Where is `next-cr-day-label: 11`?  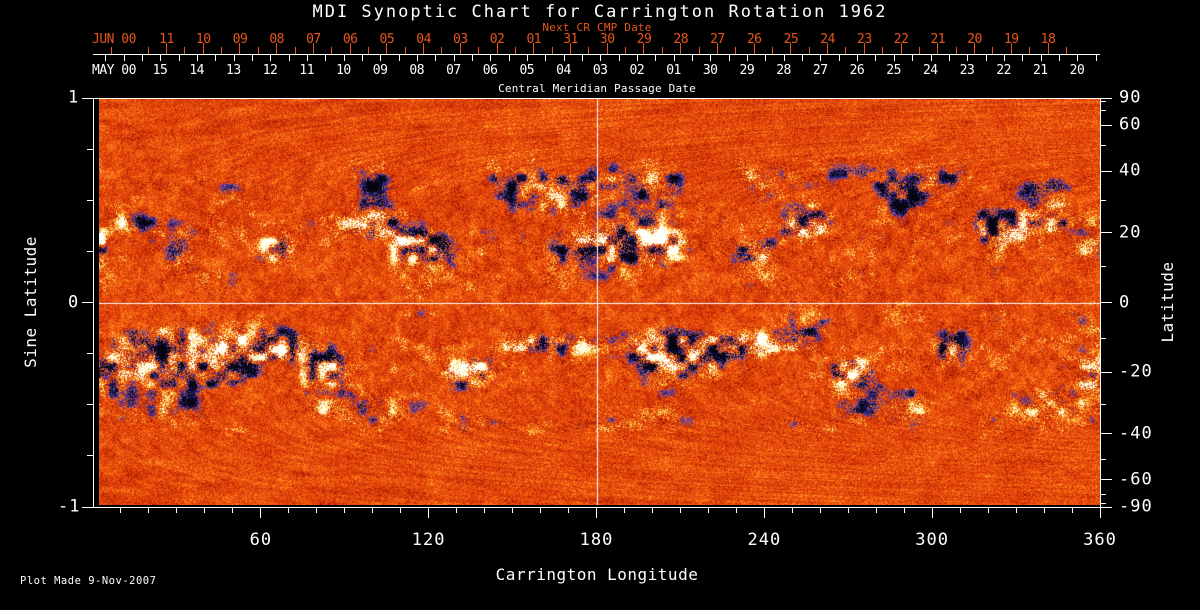
next-cr-day-label: 11 is located at coordinates (166, 39).